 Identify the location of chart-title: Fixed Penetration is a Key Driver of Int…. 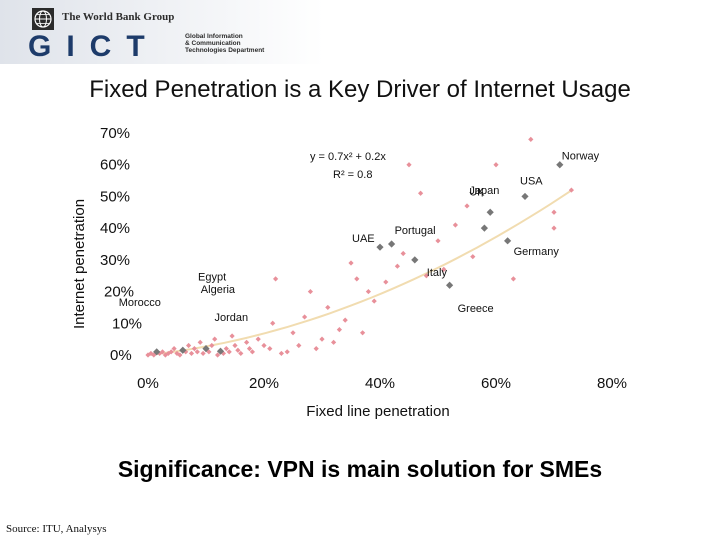
(360, 89).